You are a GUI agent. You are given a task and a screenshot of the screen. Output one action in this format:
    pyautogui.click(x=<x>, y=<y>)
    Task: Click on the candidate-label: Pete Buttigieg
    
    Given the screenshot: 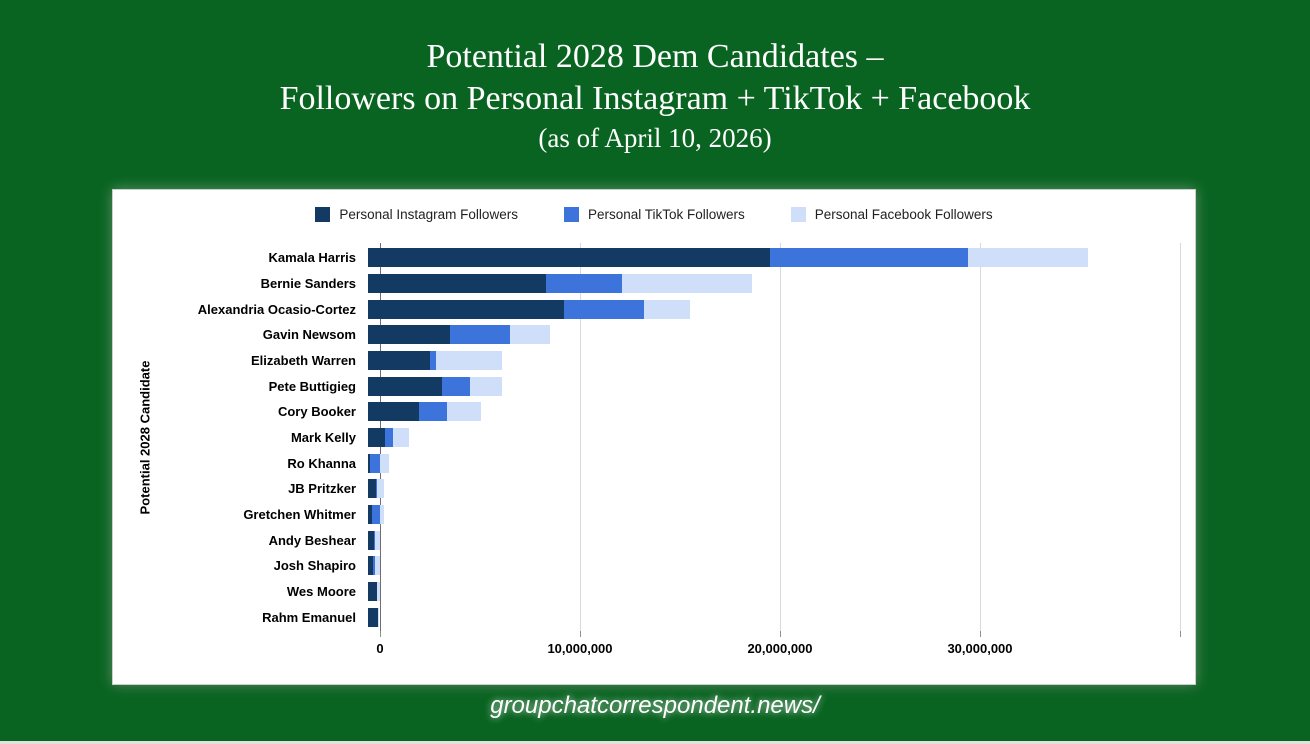 What is the action you would take?
    pyautogui.click(x=312, y=386)
    